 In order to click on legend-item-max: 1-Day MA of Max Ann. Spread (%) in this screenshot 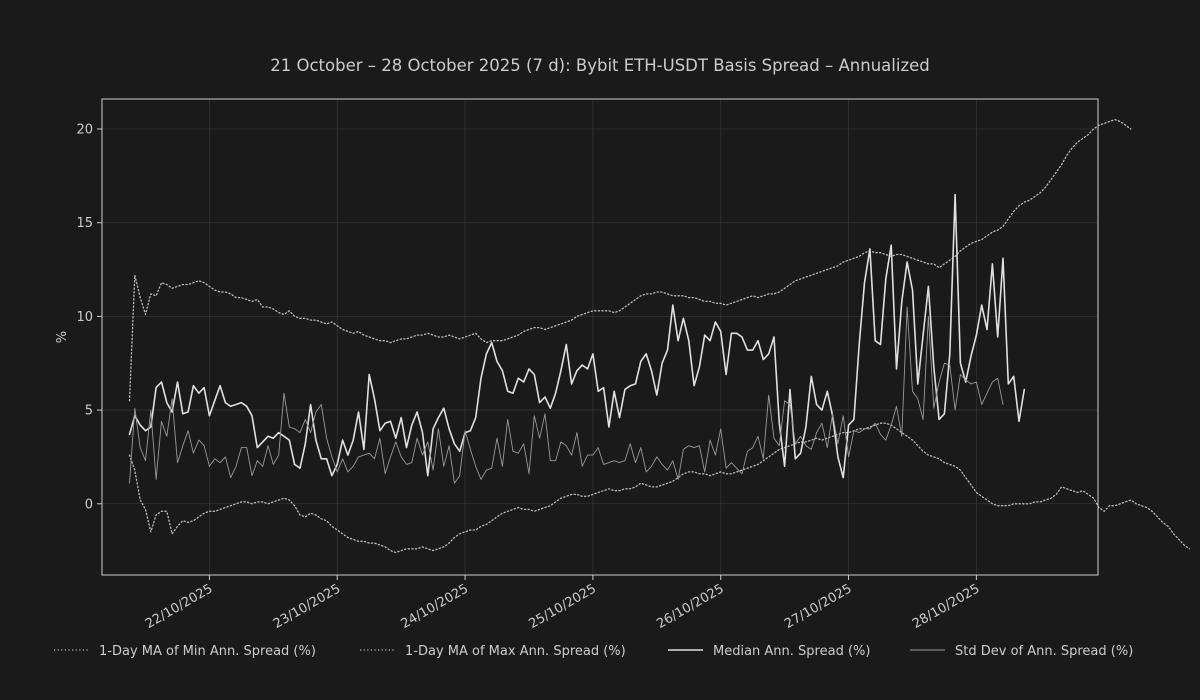, I will do `click(493, 651)`.